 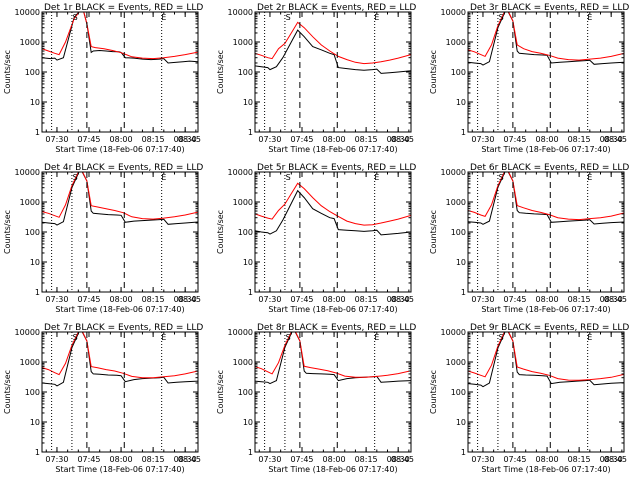 What do you see at coordinates (336, 8) in the screenshot?
I see `chart-title: Det 2r BLACK = Events, RED = LLD` at bounding box center [336, 8].